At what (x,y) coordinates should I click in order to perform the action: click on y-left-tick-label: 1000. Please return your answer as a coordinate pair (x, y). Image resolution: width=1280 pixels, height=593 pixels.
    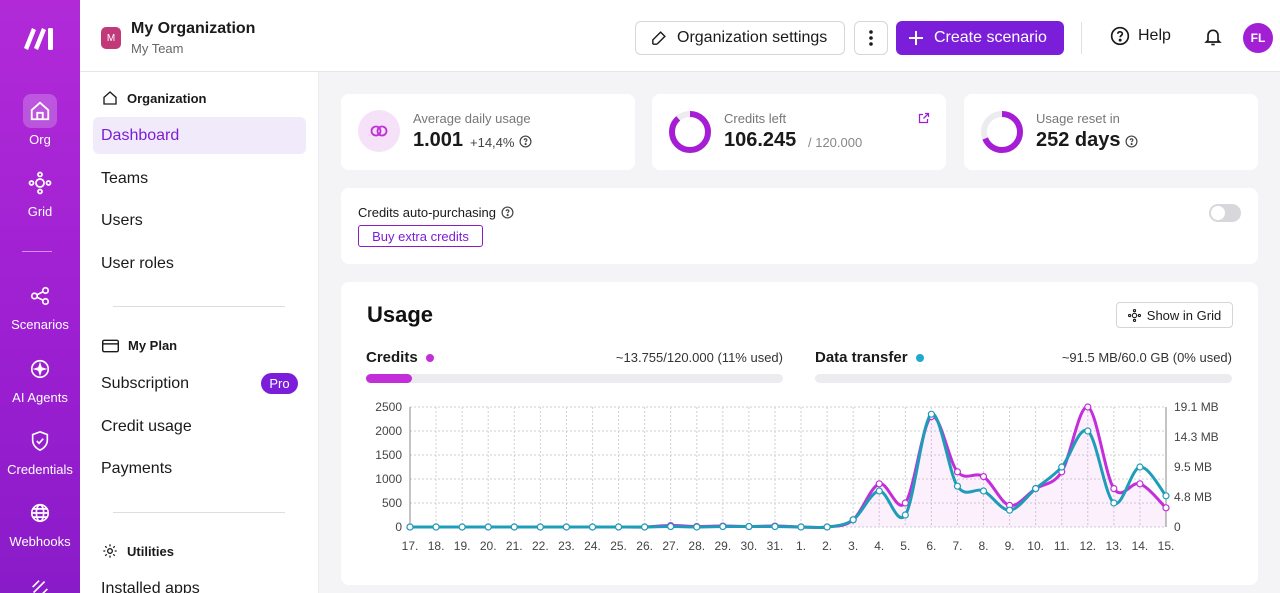
    Looking at the image, I should click on (388, 479).